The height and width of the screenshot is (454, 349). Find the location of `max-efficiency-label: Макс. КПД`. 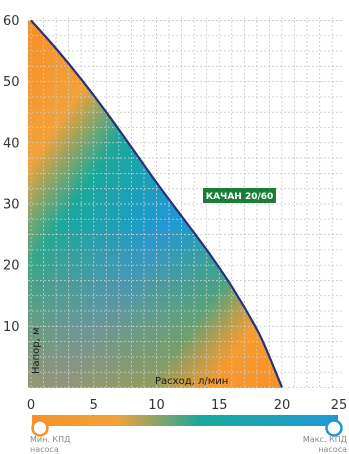

max-efficiency-label: Макс. КПД is located at coordinates (325, 439).